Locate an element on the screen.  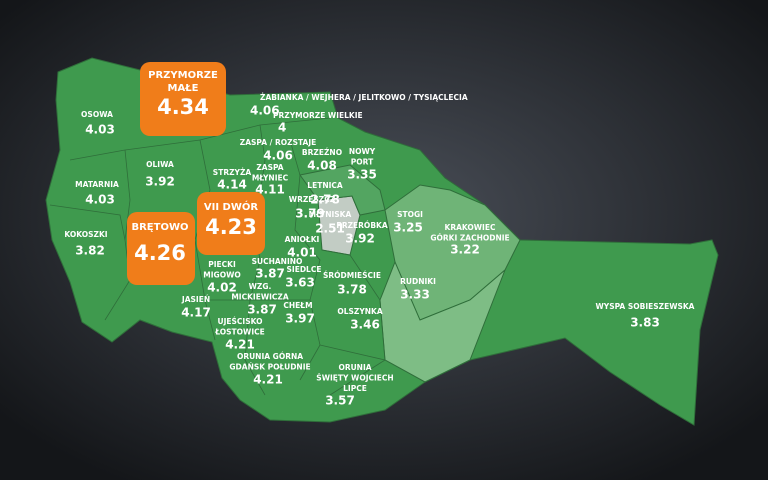
district-label: WYSPA SOBIESZEWSKA 3.83 is located at coordinates (645, 316).